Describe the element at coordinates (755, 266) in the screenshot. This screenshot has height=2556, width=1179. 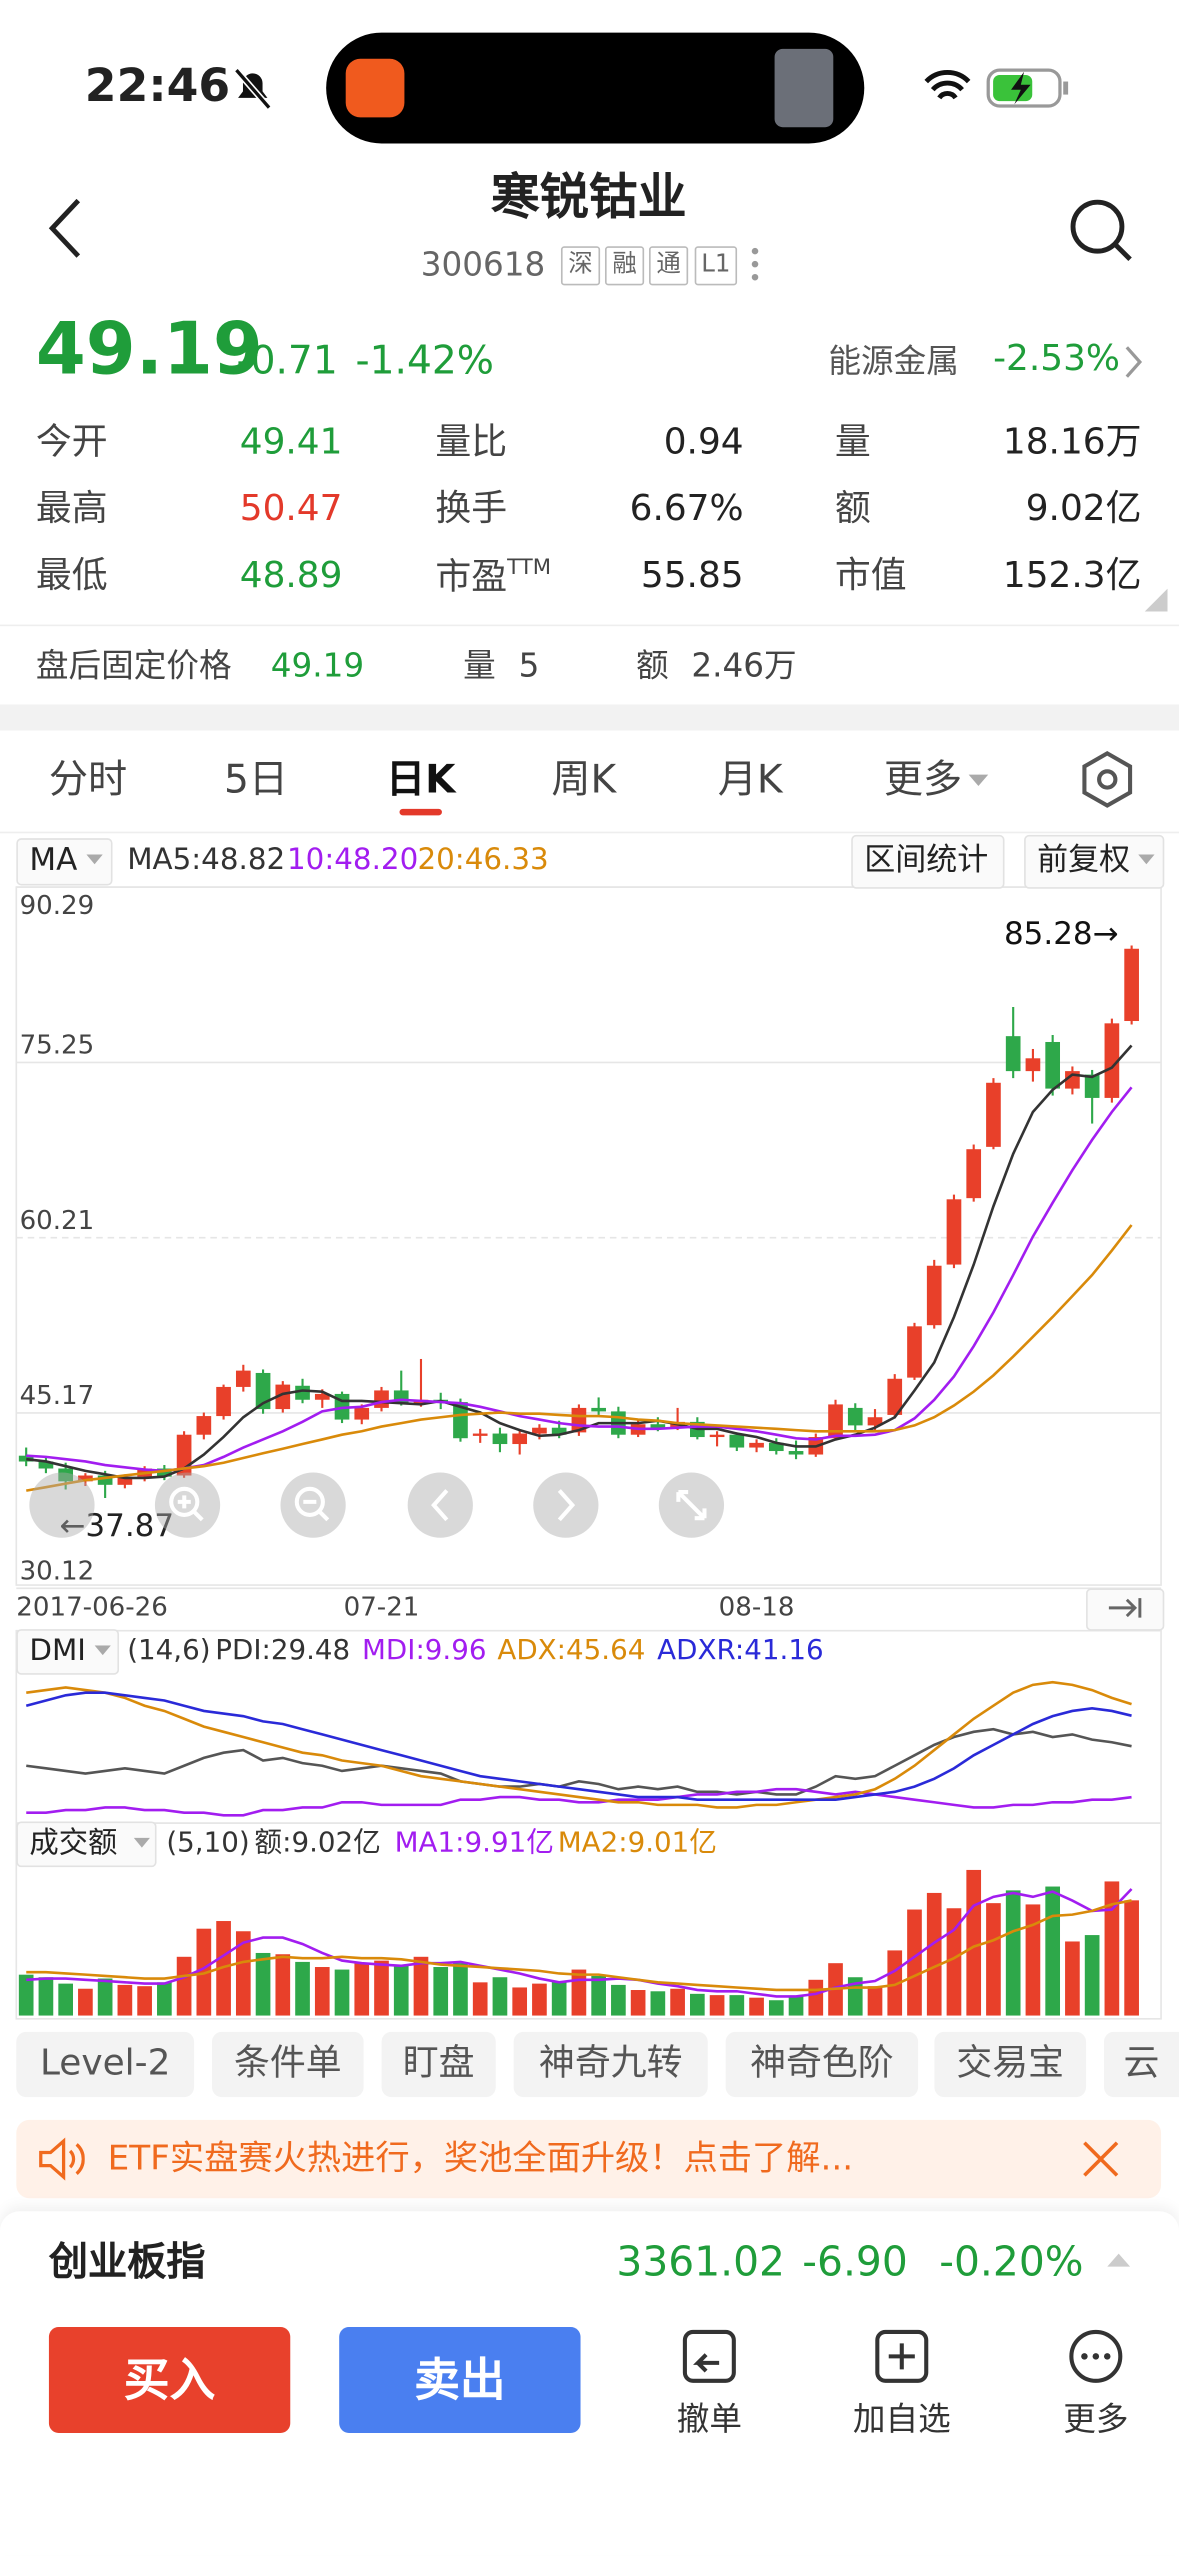
I see `more-dots` at that location.